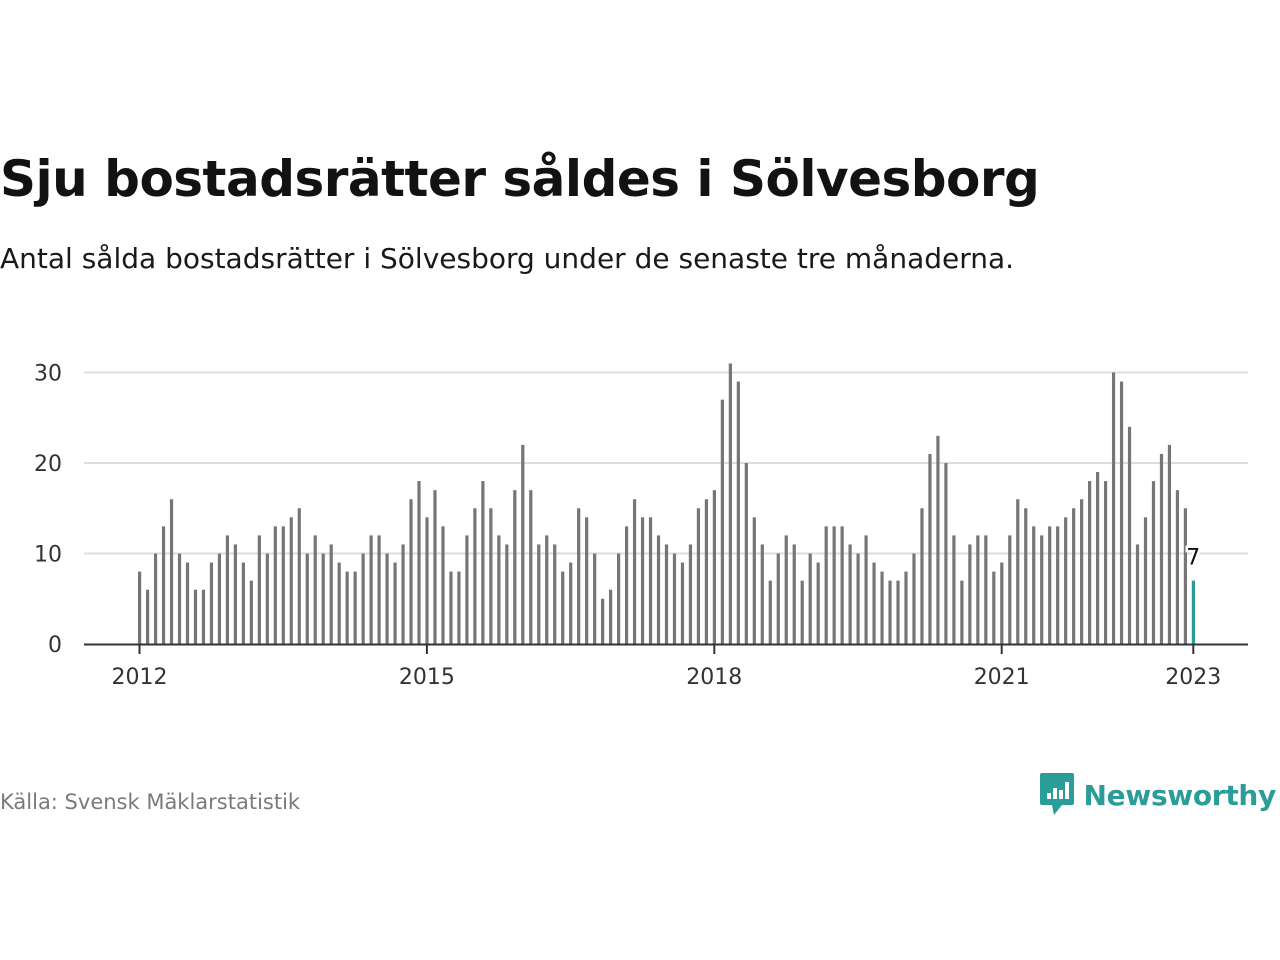 This screenshot has height=960, width=1280. What do you see at coordinates (48, 510) in the screenshot?
I see `y-axis-ticks: 0 10 20 30` at bounding box center [48, 510].